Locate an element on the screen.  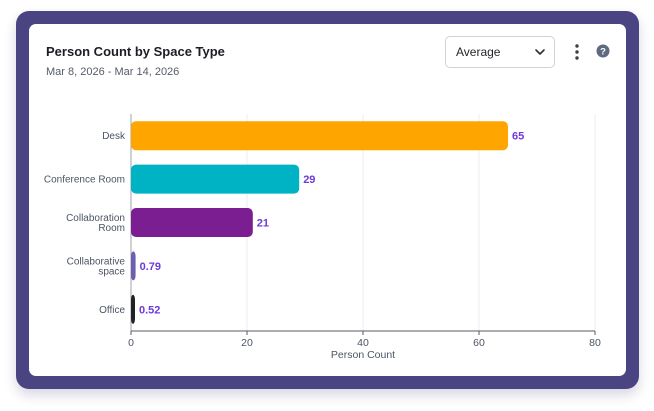
x-tick-label: 40 is located at coordinates (363, 343).